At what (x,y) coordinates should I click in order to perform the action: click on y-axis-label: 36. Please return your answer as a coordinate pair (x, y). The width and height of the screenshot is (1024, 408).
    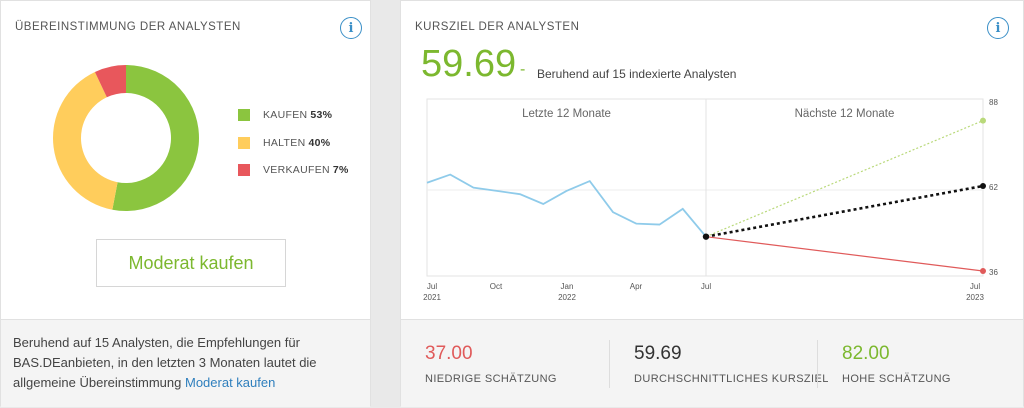
    Looking at the image, I should click on (993, 272).